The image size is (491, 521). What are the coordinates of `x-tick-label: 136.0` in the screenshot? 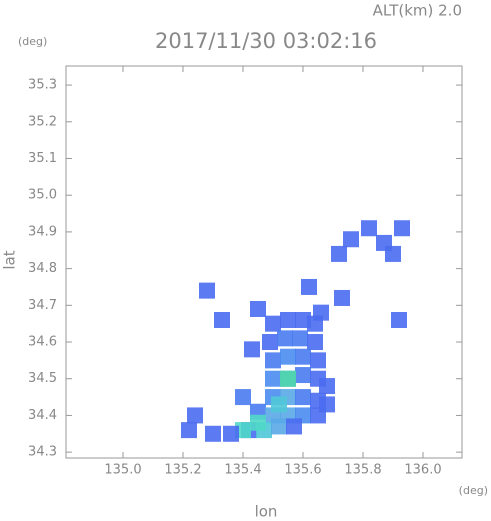 It's located at (422, 470).